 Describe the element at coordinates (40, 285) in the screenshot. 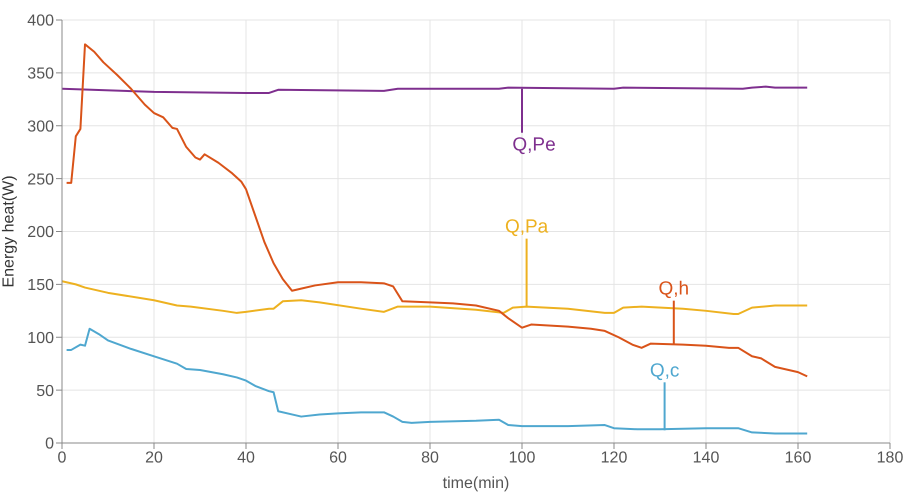

I see `y-tick-label: 150` at that location.